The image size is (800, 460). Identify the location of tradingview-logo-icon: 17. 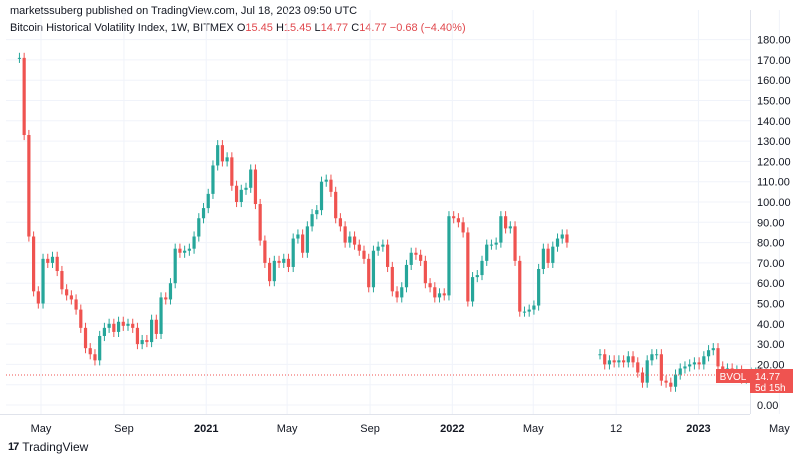
(13, 447).